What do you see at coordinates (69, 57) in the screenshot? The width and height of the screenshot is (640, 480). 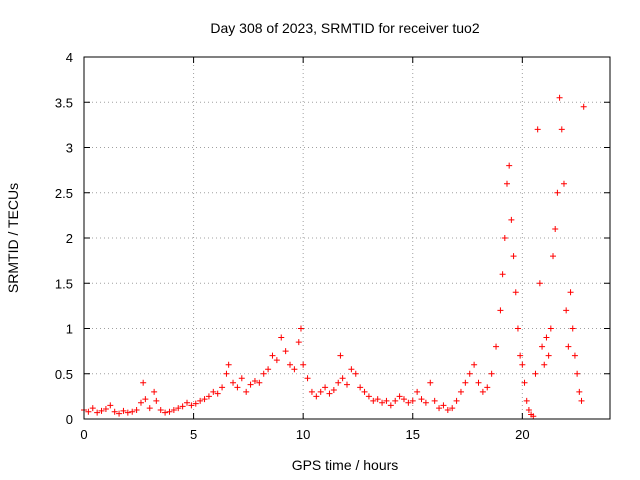 I see `y-tick-label: 4` at bounding box center [69, 57].